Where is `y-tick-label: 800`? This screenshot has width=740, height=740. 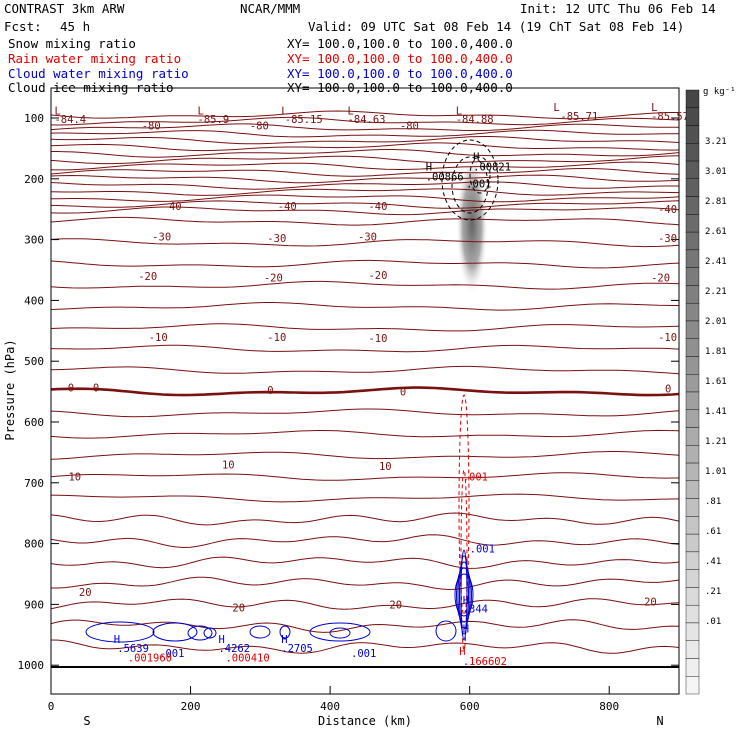
y-tick-label: 800 is located at coordinates (34, 544).